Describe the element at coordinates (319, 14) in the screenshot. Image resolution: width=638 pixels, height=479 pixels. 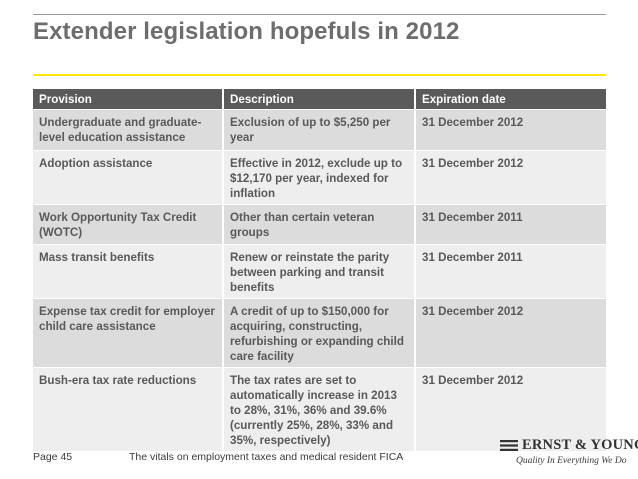
I see `top-divider` at that location.